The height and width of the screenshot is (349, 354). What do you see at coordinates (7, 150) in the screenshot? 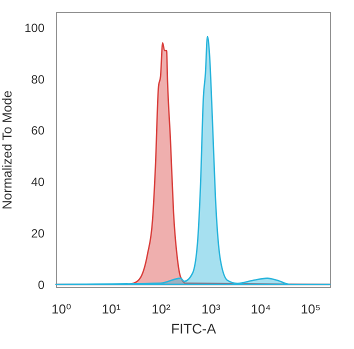
I see `y-axis-title: Normalized To Mode` at bounding box center [7, 150].